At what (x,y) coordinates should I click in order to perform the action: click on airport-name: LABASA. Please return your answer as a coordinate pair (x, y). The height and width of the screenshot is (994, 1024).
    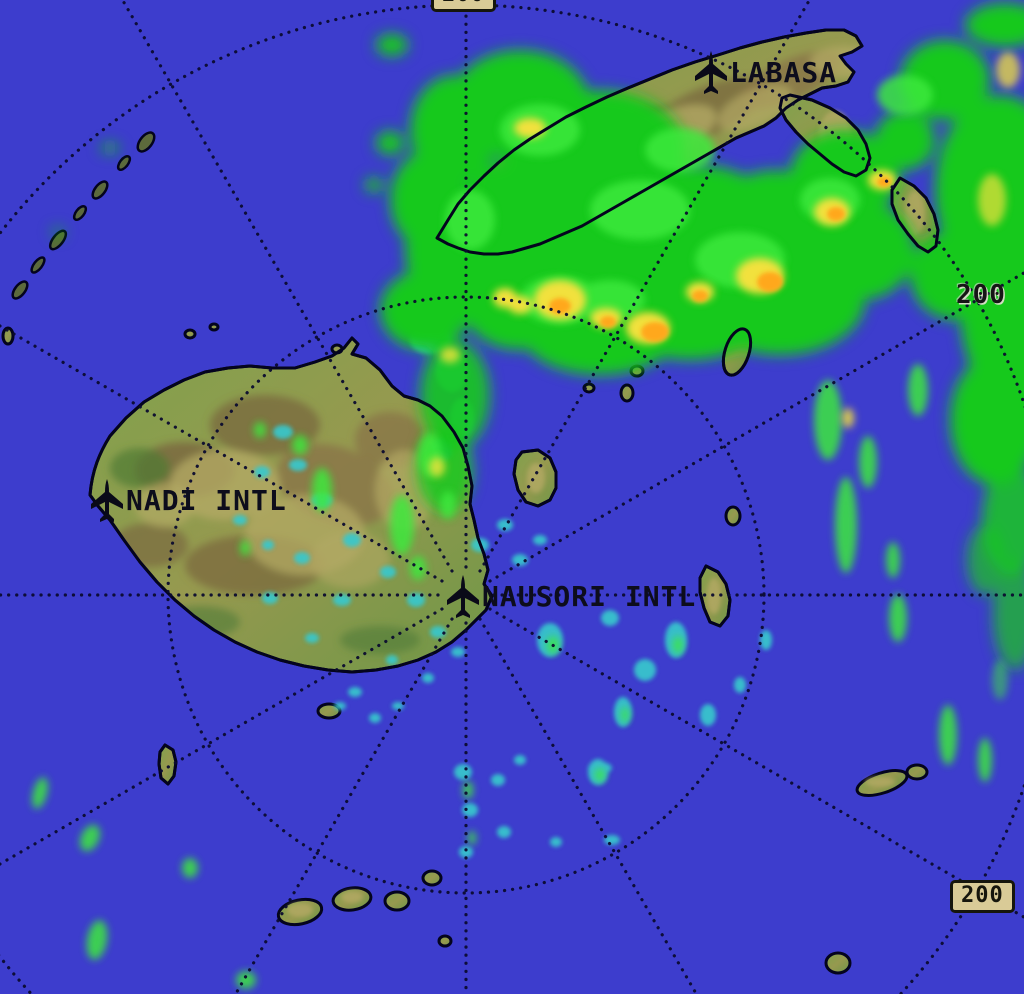
    Looking at the image, I should click on (784, 72).